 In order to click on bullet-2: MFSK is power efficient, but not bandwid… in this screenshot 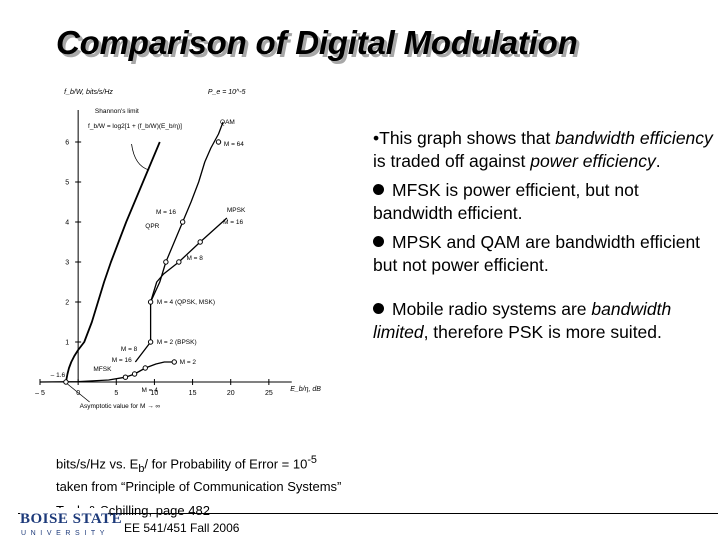, I will do `click(506, 201)`.